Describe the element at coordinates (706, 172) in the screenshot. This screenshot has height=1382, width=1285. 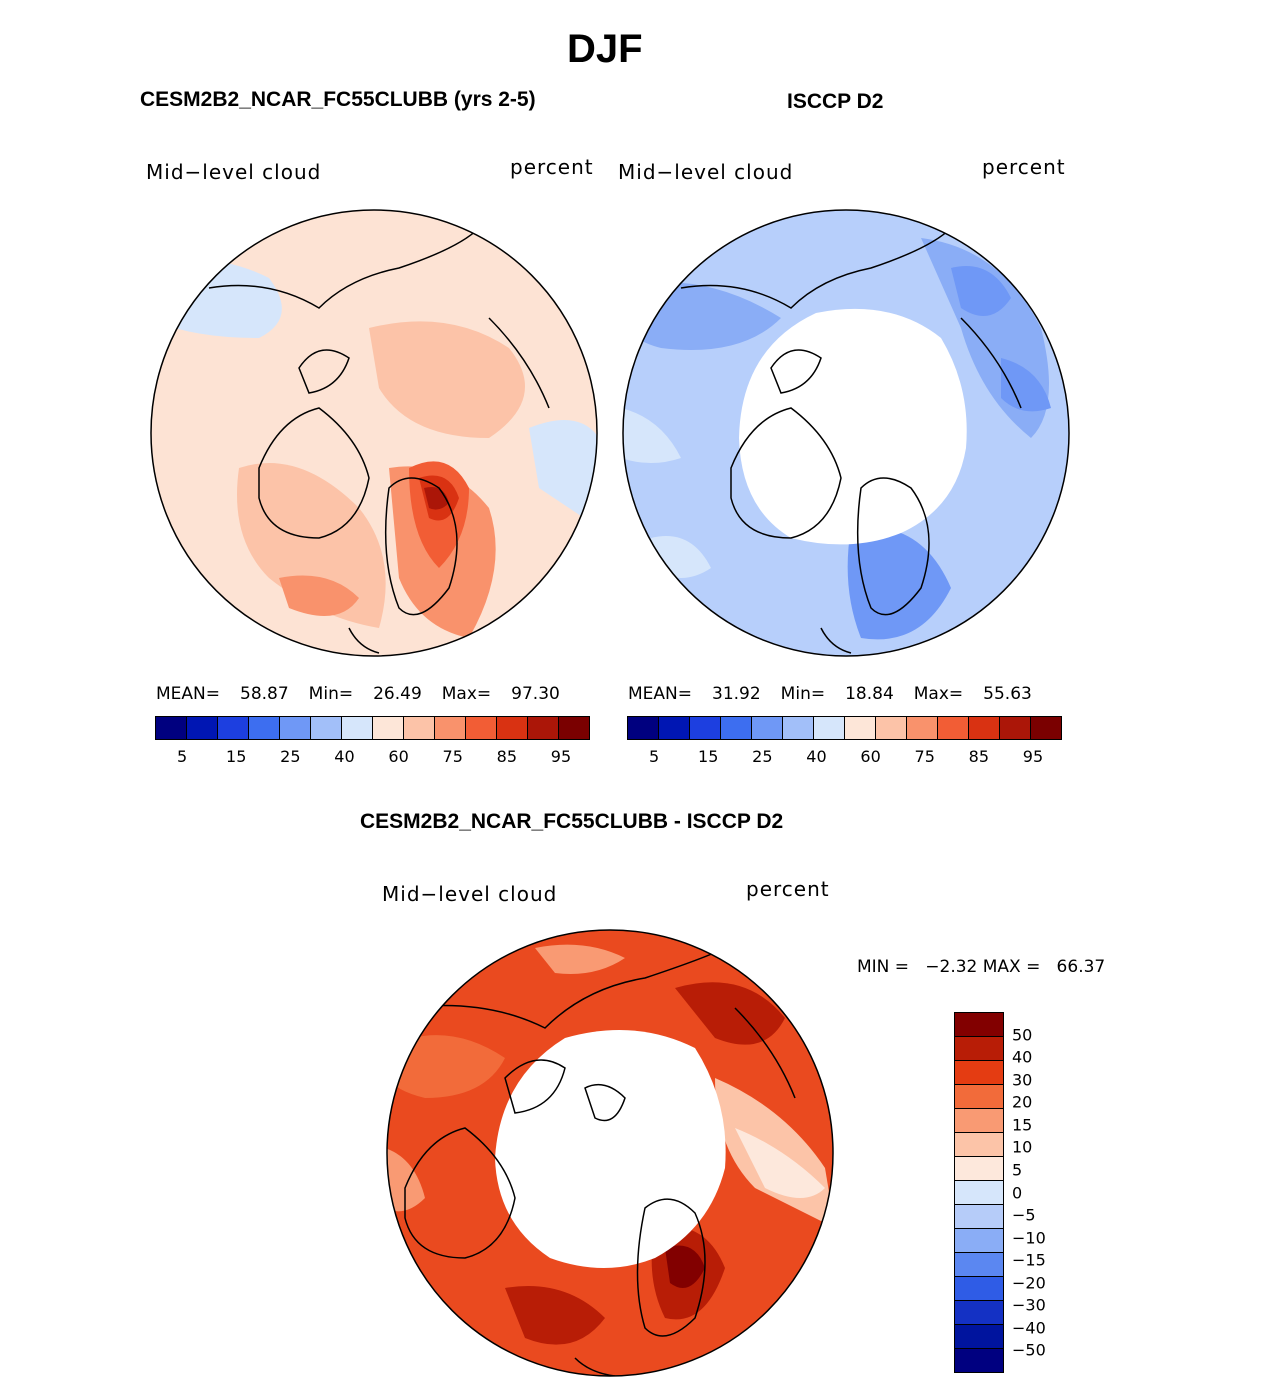
I see `obs-variable-label: Mid−level cloud` at that location.